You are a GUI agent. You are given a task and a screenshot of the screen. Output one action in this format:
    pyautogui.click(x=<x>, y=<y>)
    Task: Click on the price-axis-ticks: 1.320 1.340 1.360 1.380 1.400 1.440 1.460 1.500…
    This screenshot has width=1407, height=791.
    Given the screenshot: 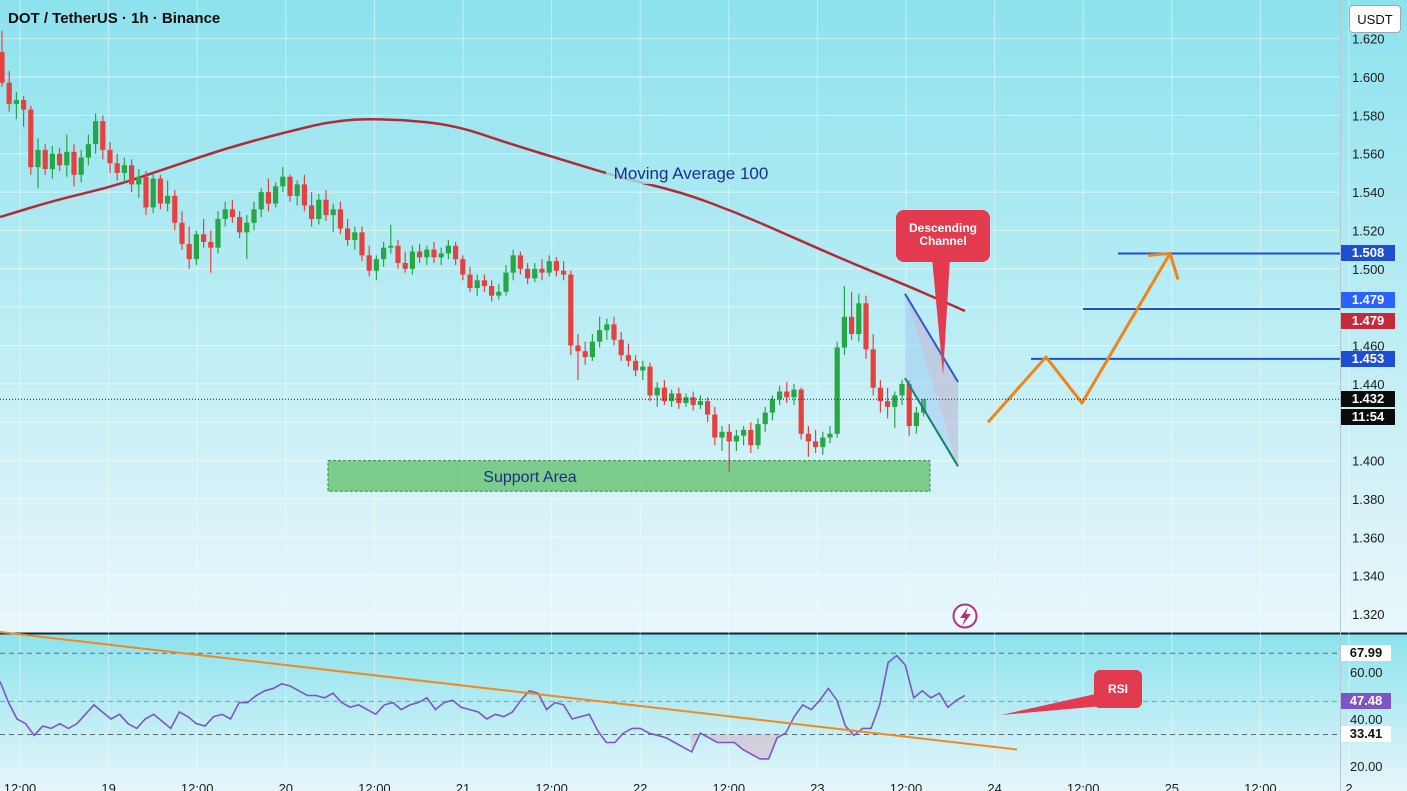 What is the action you would take?
    pyautogui.click(x=1368, y=327)
    